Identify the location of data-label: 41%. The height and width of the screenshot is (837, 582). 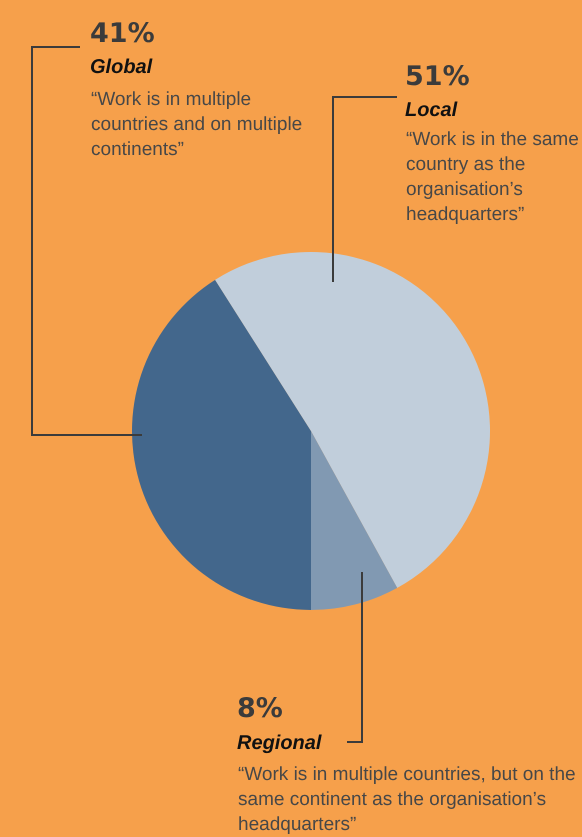
(122, 33).